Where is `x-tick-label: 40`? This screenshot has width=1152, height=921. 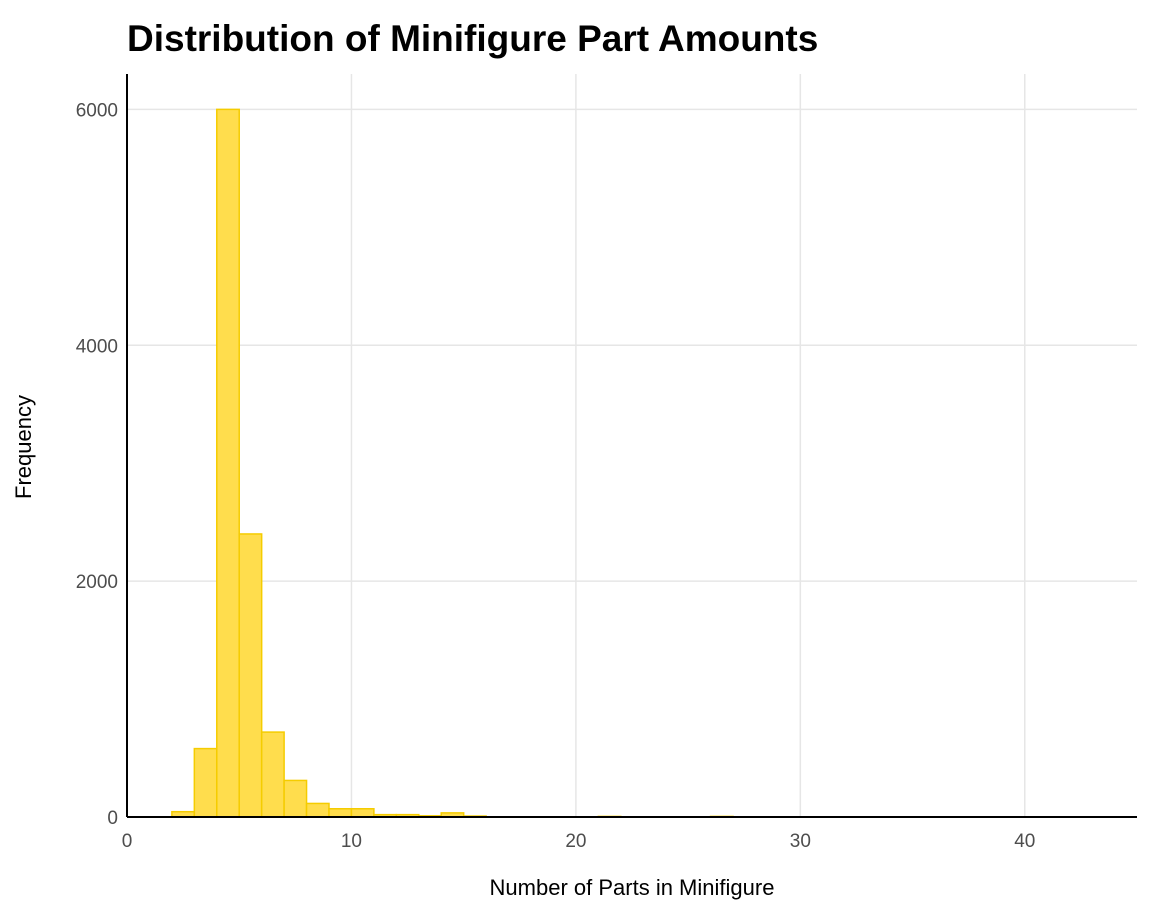
x-tick-label: 40 is located at coordinates (1024, 841).